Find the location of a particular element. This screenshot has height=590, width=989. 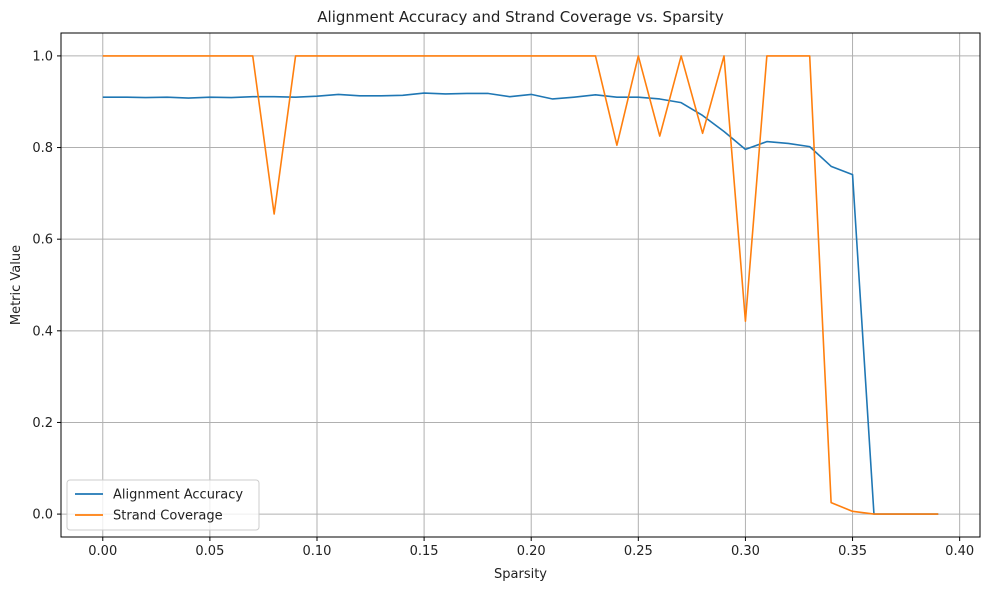

y-axis-ticks: 0.0 0.2 0.4 0.6 0.8 1.0 is located at coordinates (46, 286).